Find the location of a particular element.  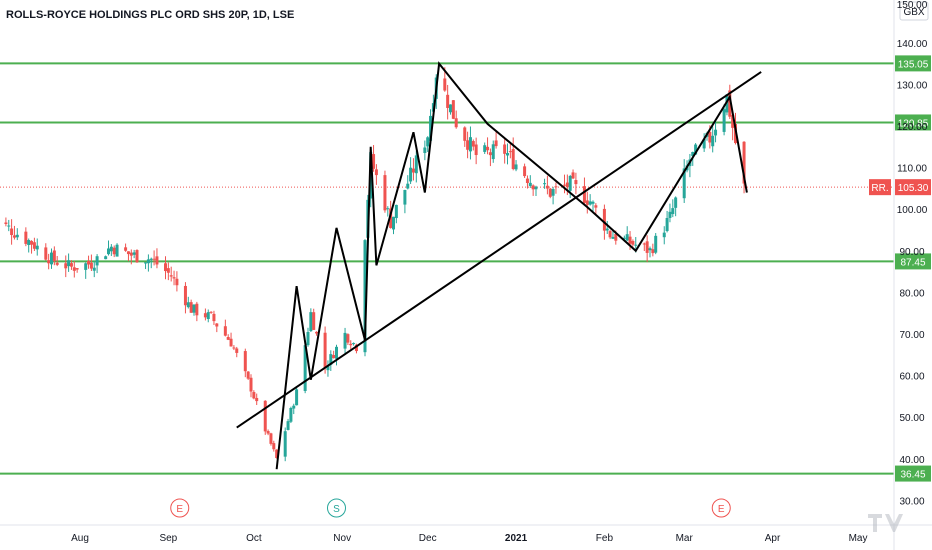

level-label: 36.45 is located at coordinates (912, 475).